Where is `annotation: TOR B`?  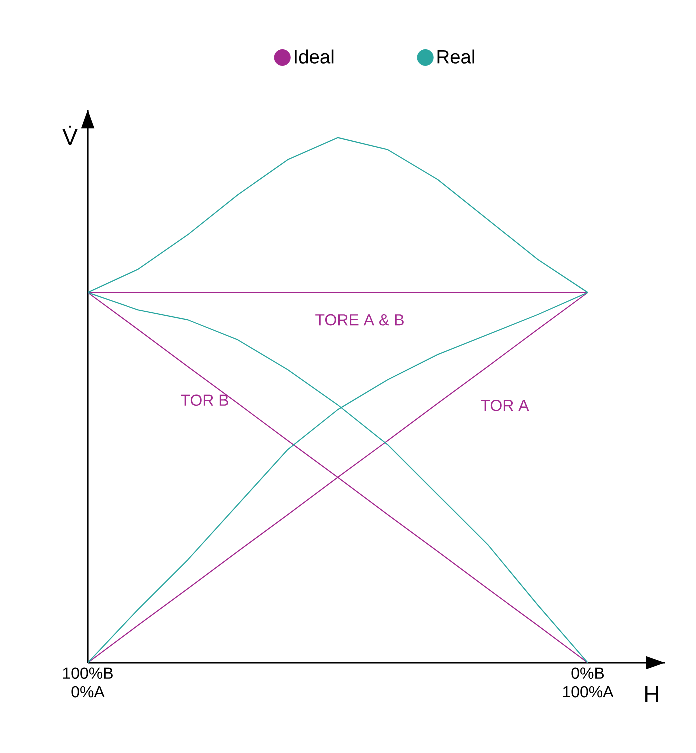 annotation: TOR B is located at coordinates (204, 400).